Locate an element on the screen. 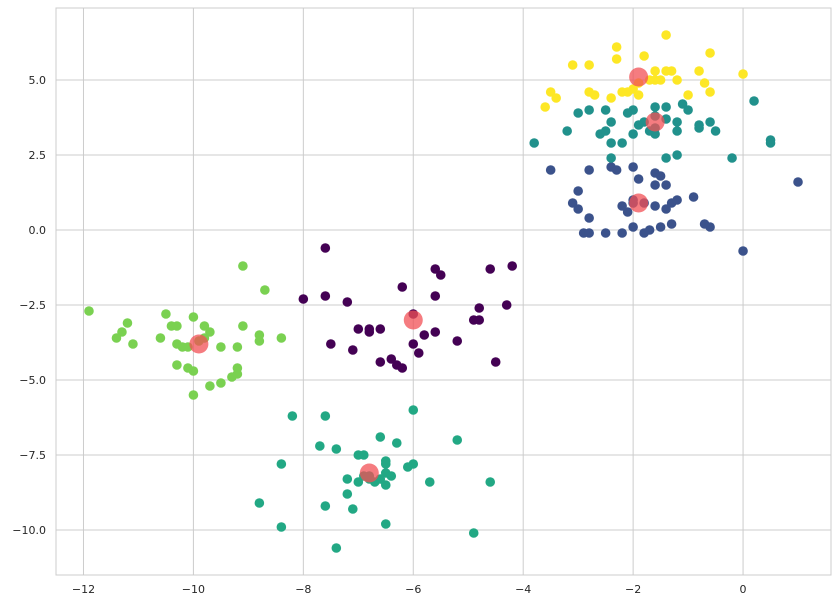 The image size is (839, 607). x-tick-labels: −12 −10 −8 −6 −4 −2 0 is located at coordinates (409, 589).